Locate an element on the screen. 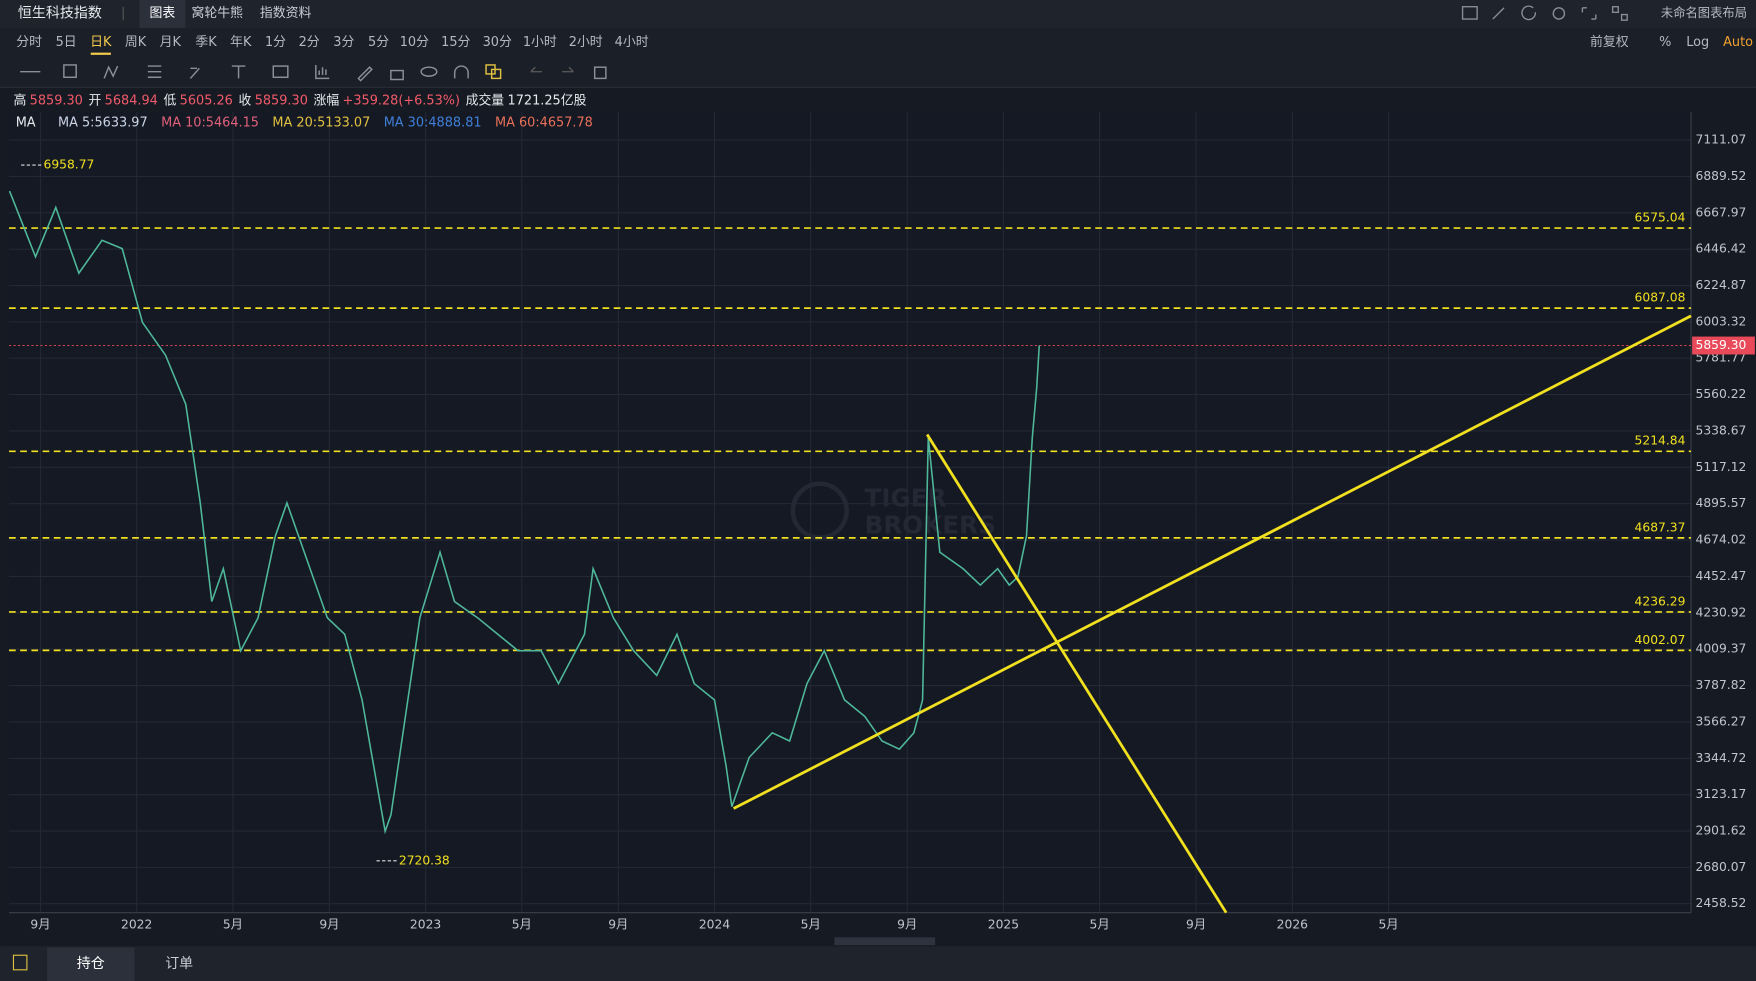 This screenshot has width=1756, height=981. icon-draw is located at coordinates (1498, 13).